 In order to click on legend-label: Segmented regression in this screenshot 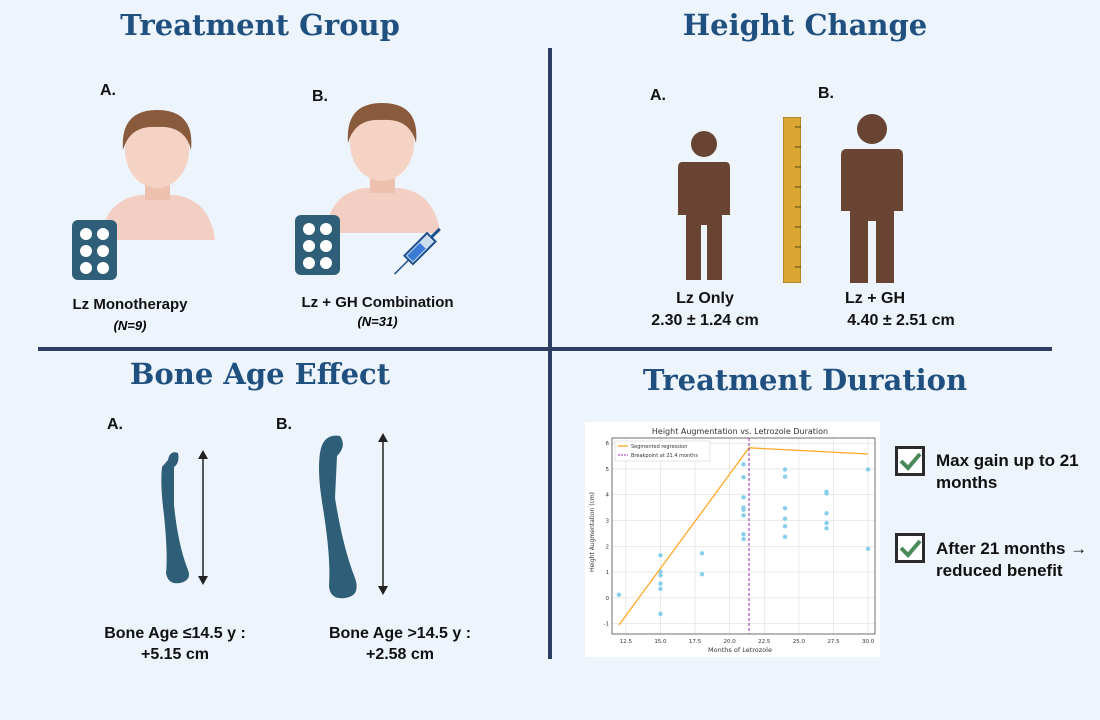, I will do `click(659, 447)`.